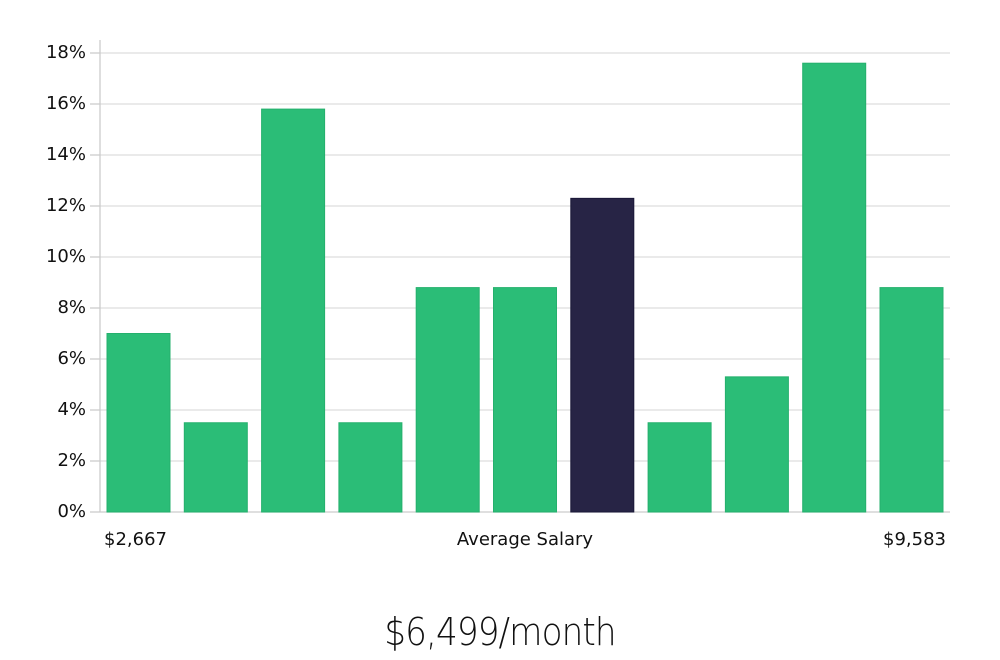 The width and height of the screenshot is (1000, 660). What do you see at coordinates (135, 539) in the screenshot?
I see `x-min-label: $2,667` at bounding box center [135, 539].